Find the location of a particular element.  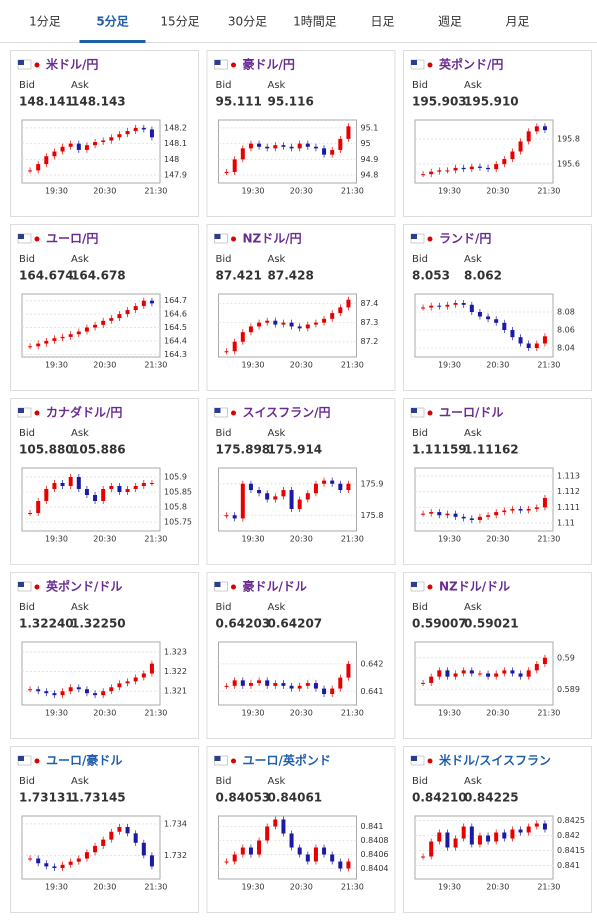

pair-title: スイスフラン/円 is located at coordinates (287, 413).